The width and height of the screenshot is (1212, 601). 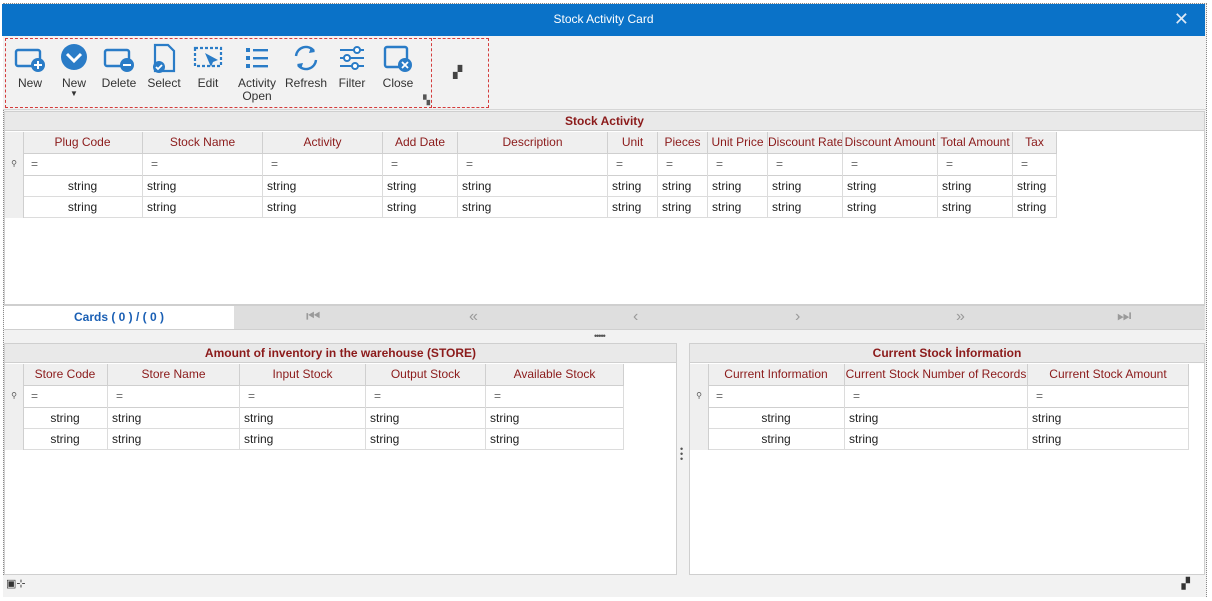 I want to click on new-dropdown-button: New ▼, so click(x=74, y=70).